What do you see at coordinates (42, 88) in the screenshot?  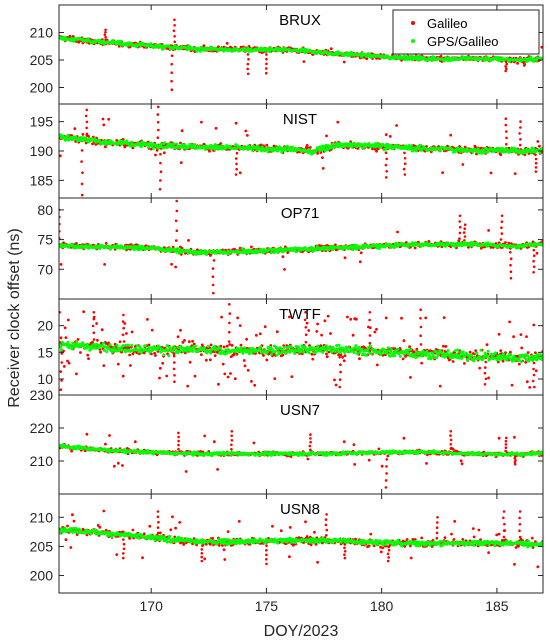 I see `y-tick-label: 200` at bounding box center [42, 88].